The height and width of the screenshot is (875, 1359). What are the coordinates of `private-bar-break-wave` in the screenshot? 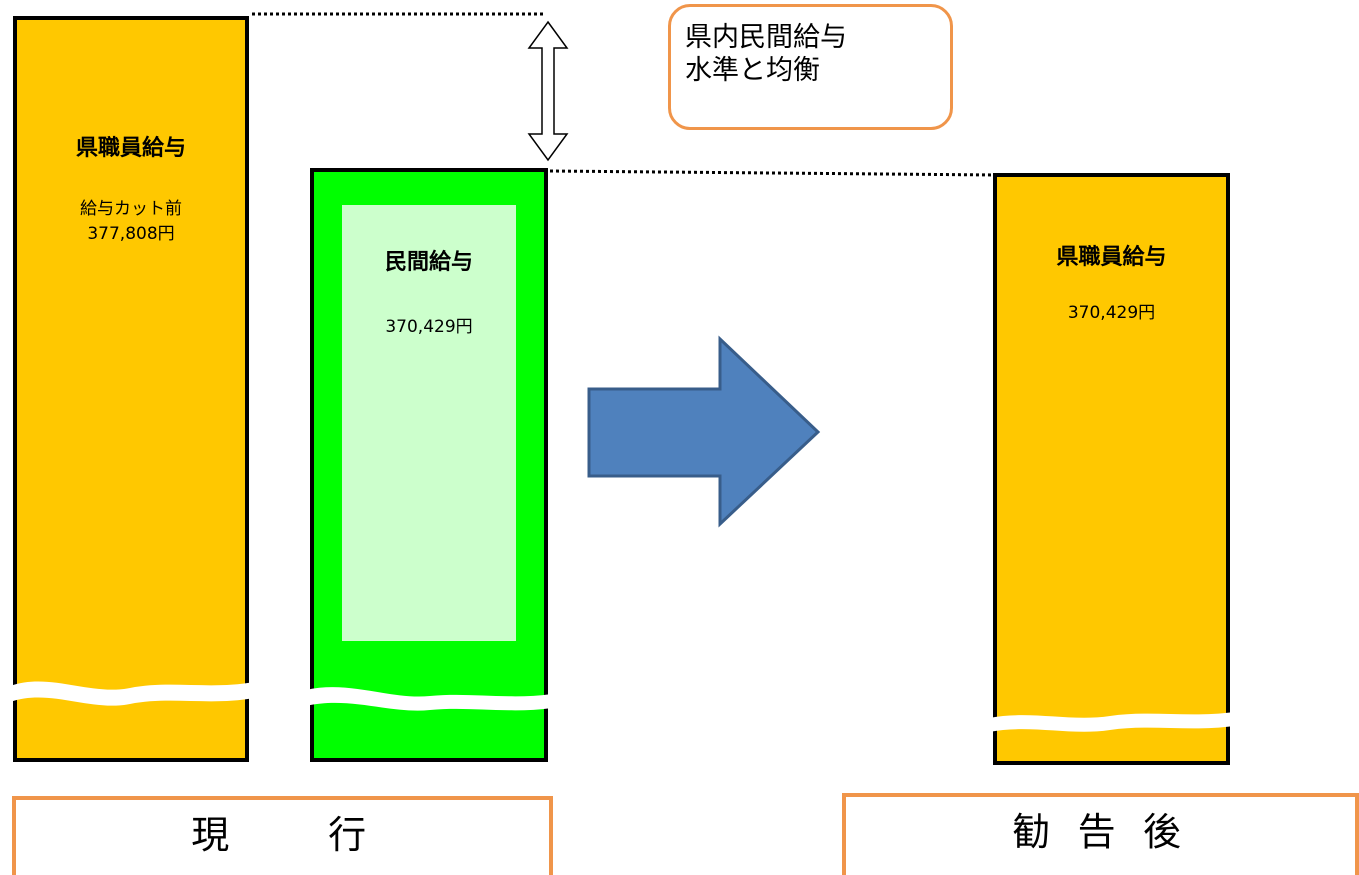 It's located at (429, 699).